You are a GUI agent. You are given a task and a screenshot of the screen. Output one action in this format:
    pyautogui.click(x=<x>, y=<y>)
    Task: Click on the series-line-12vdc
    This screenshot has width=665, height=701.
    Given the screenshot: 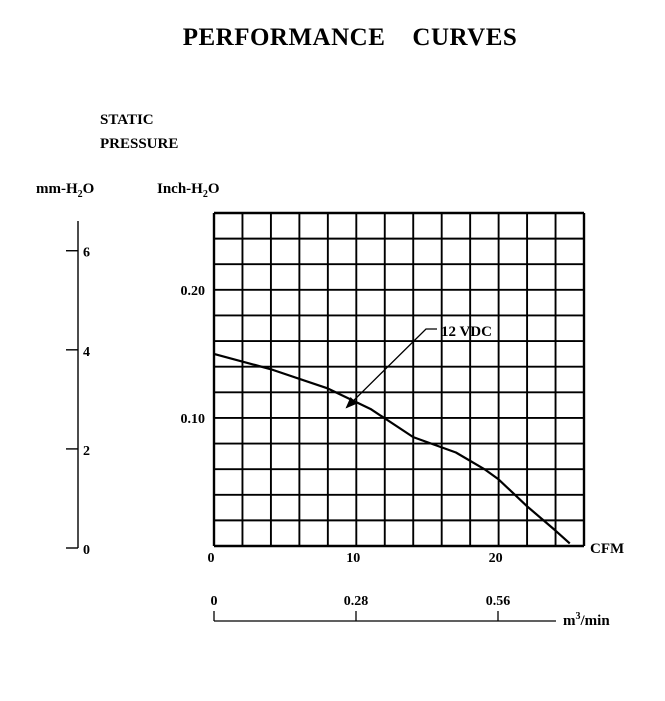 What is the action you would take?
    pyautogui.click(x=392, y=448)
    